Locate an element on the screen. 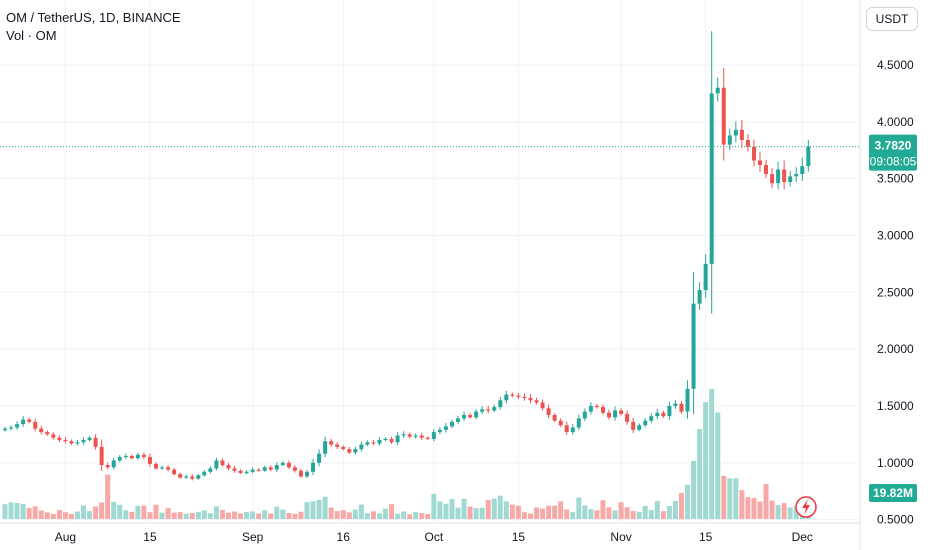  symbol-title: OM / TetherUS, 1D, BINANCE is located at coordinates (93, 17).